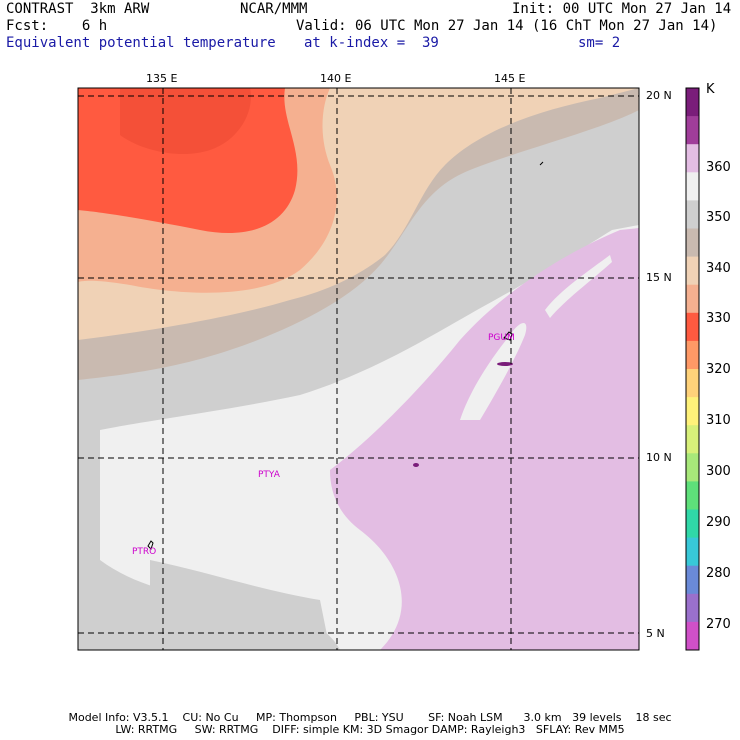  I want to click on field-name: Equivalent potential temperature, so click(141, 43).